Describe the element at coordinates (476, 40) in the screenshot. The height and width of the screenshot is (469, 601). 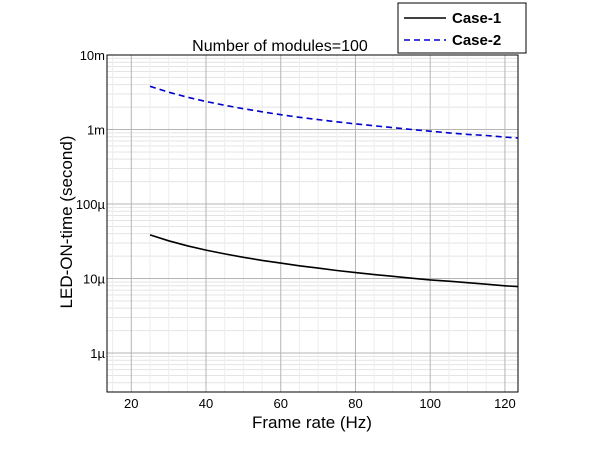
I see `legend-label-case-2: Case-2` at that location.